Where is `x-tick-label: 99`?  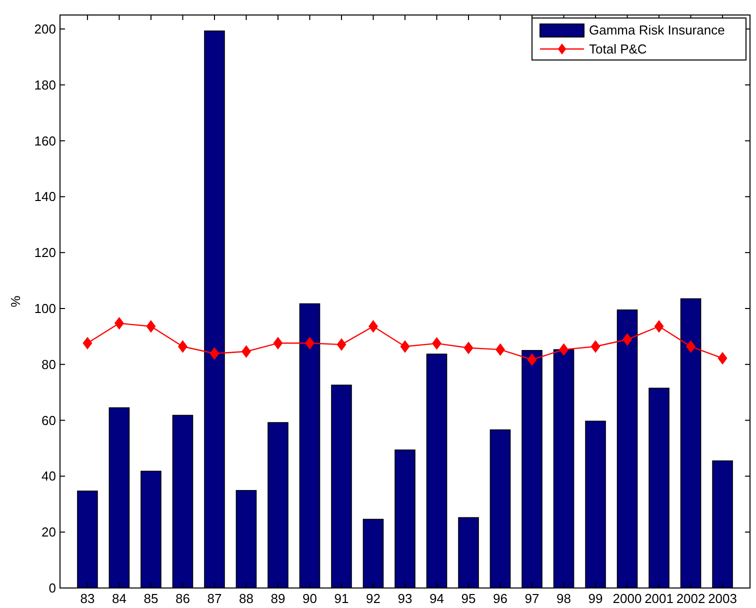
x-tick-label: 99 is located at coordinates (595, 598).